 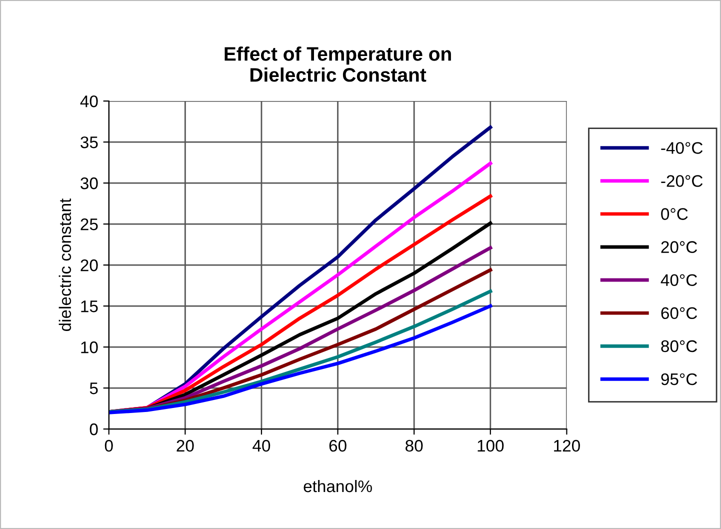 What do you see at coordinates (89, 101) in the screenshot?
I see `y-tick-label: 40` at bounding box center [89, 101].